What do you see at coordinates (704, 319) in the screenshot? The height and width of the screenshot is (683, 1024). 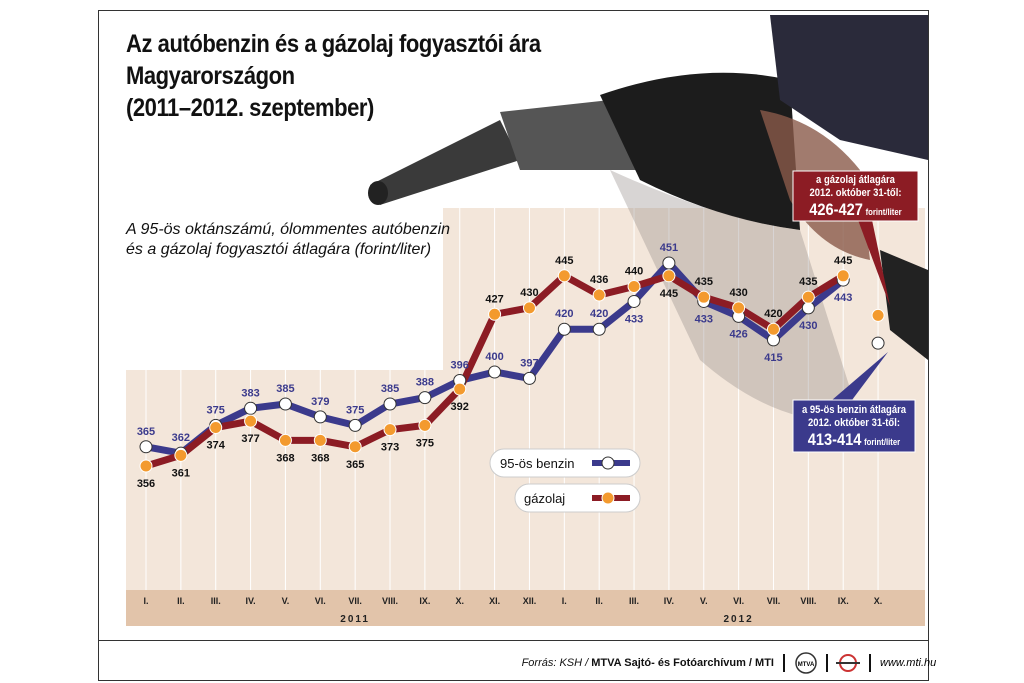 I see `data-label-petrol: 433` at bounding box center [704, 319].